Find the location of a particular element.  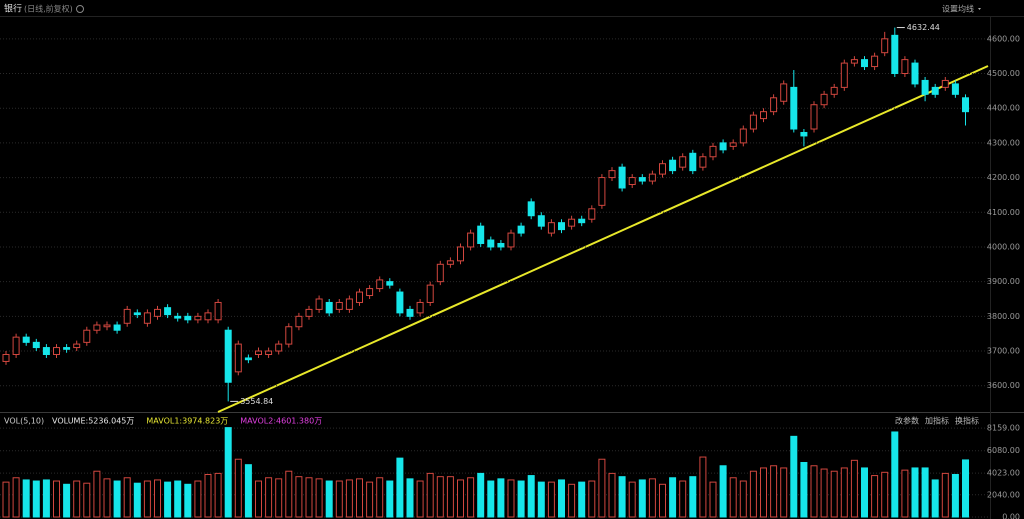

y-tick-label: 3900.00 is located at coordinates (1003, 281).